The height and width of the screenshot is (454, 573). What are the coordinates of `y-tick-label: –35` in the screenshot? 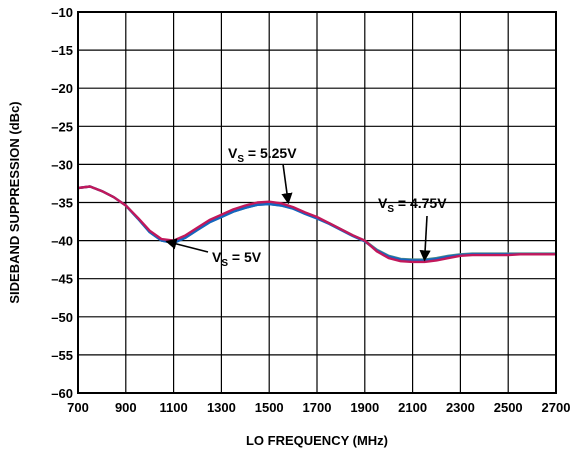 It's located at (62, 203).